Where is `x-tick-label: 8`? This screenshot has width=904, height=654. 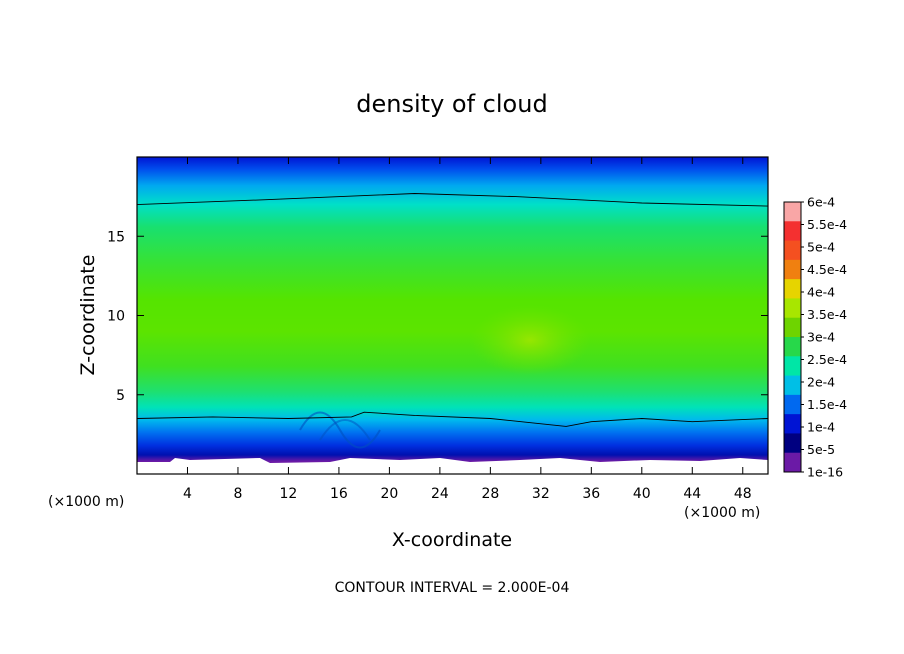
x-tick-label: 8 is located at coordinates (237, 494).